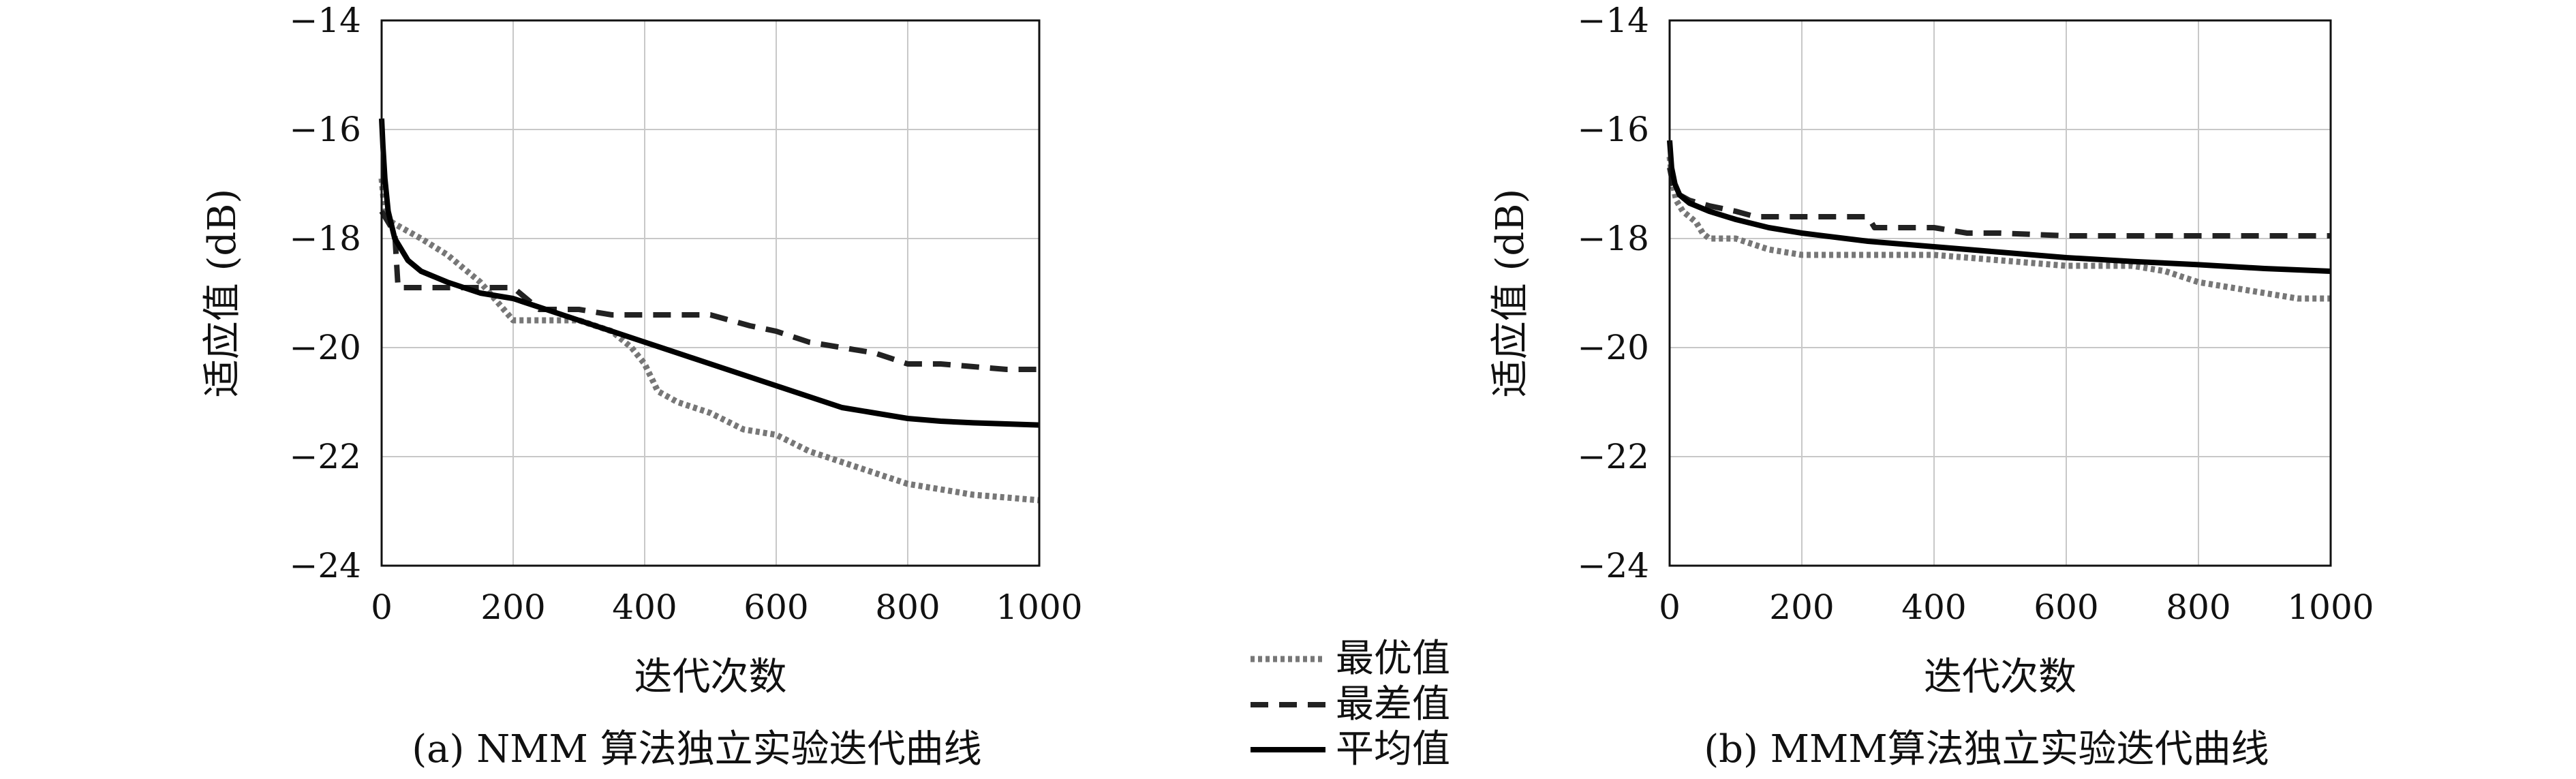  Describe the element at coordinates (696, 750) in the screenshot. I see `chart-caption: (a) NMM 算法独立实验迭代曲线` at that location.